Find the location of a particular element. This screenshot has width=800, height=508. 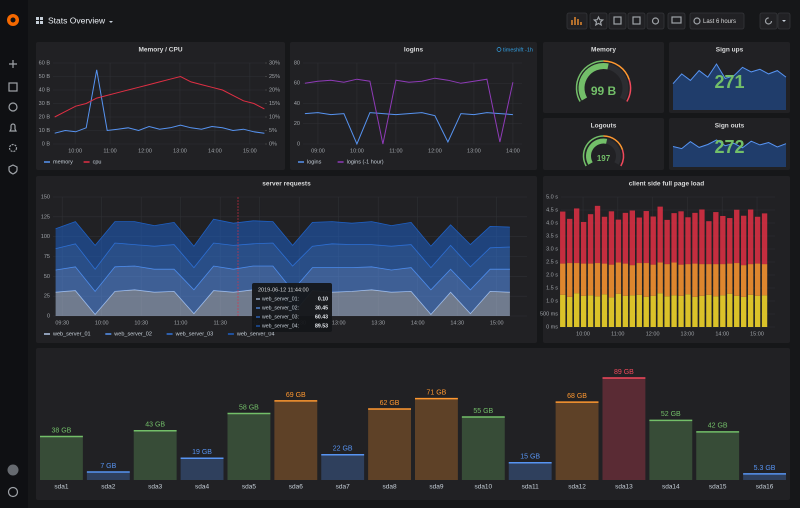

y-tick-label: 125 is located at coordinates (45, 217).